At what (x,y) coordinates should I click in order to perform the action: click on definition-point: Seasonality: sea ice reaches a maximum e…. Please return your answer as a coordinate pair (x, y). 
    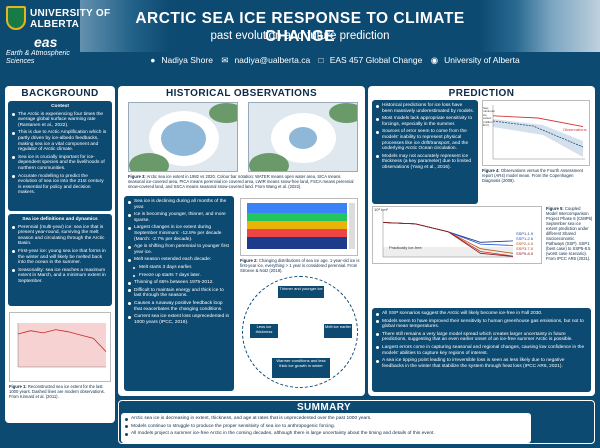
    Looking at the image, I should click on (60, 276).